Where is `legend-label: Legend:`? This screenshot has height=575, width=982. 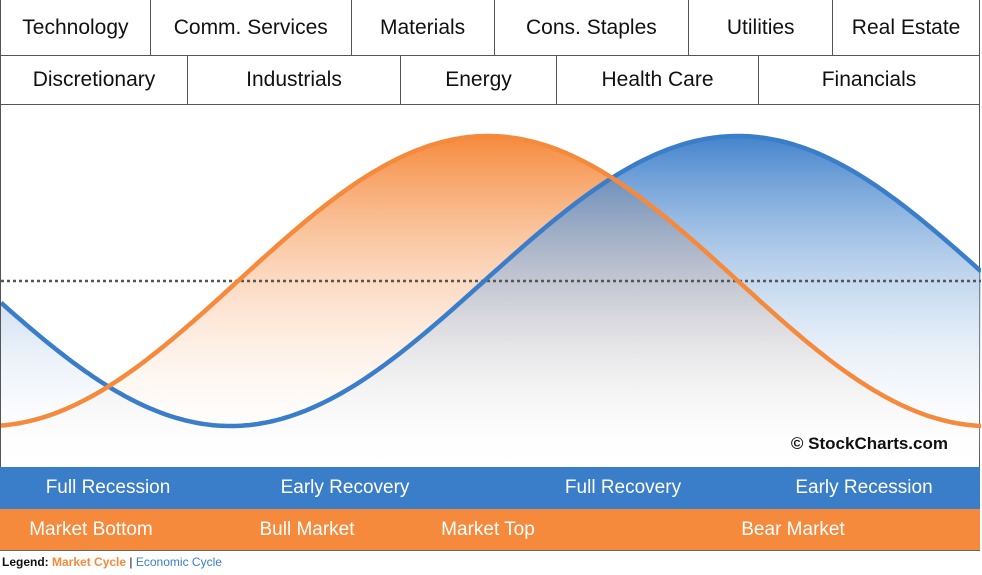 legend-label: Legend: is located at coordinates (25, 562).